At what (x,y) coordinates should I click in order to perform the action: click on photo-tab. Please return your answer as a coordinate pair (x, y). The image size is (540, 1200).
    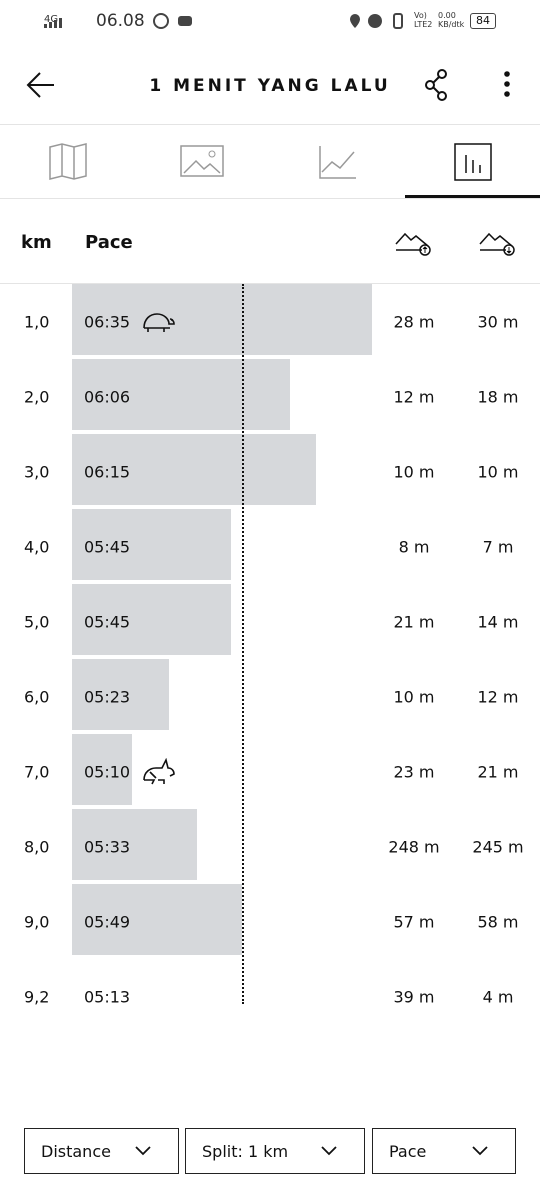
    Looking at the image, I should click on (202, 162).